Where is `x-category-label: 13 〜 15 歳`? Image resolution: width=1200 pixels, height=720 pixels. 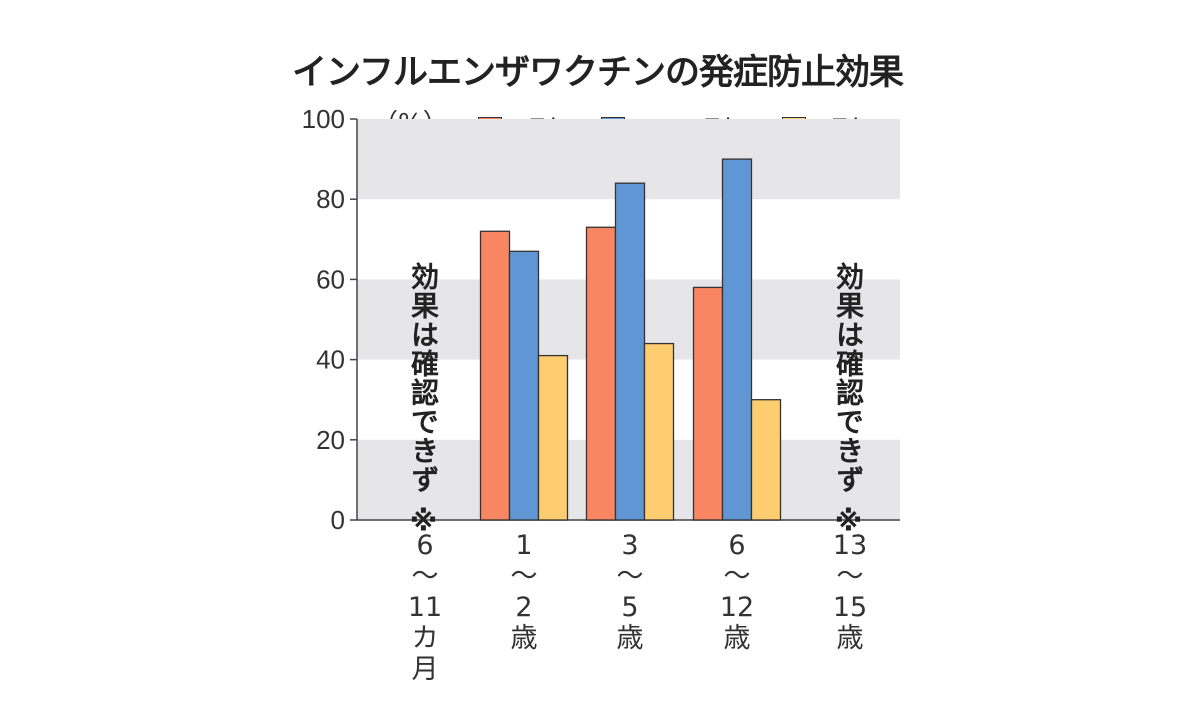
x-category-label: 13 〜 15 歳 is located at coordinates (850, 592).